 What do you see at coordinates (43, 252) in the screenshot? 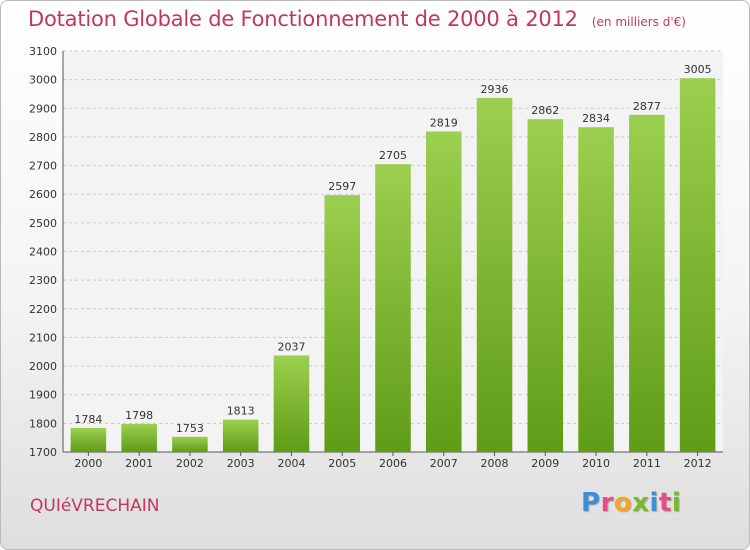
I see `y-tick-label: 2400` at bounding box center [43, 252].